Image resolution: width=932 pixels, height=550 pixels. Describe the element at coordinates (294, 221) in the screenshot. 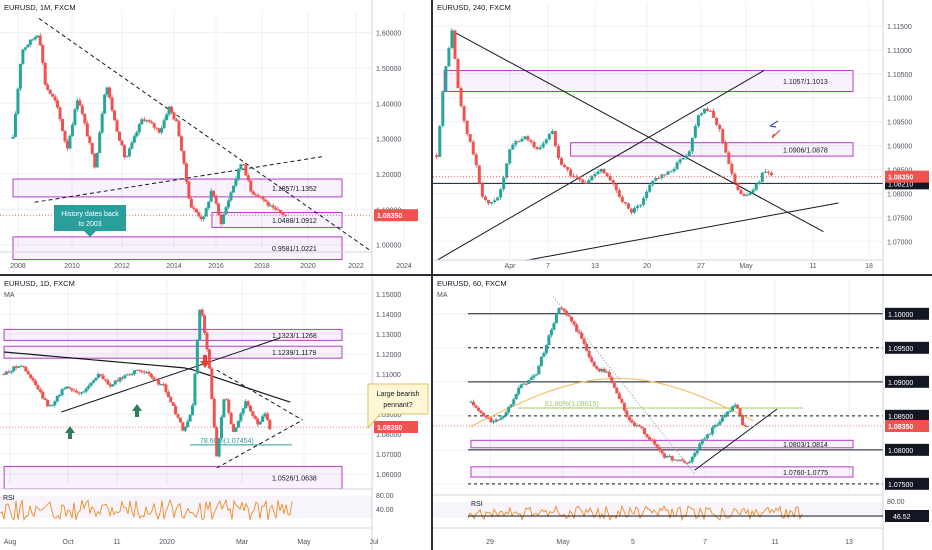

I see `zone-label: 1.0488/1.0912` at that location.